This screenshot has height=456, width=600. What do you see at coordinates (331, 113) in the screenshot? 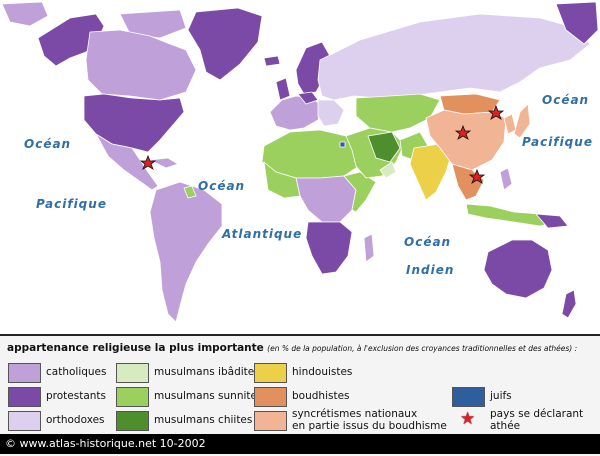
I see `region-east-europe` at bounding box center [331, 113].